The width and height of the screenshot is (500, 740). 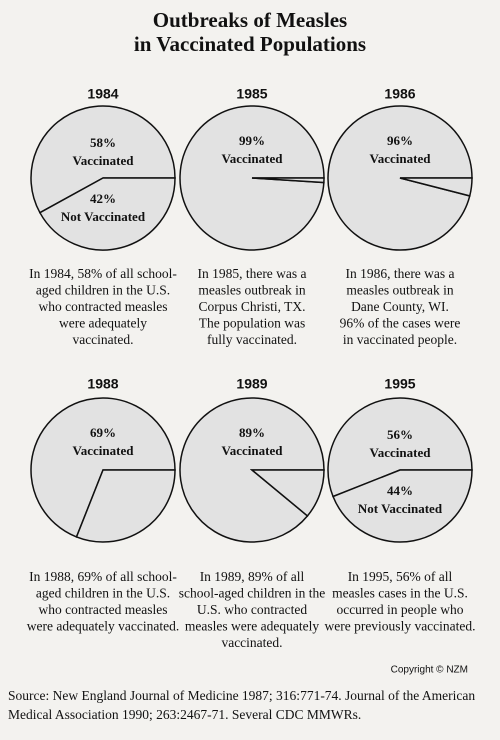 I want to click on slice-value-label: 56%, so click(x=400, y=434).